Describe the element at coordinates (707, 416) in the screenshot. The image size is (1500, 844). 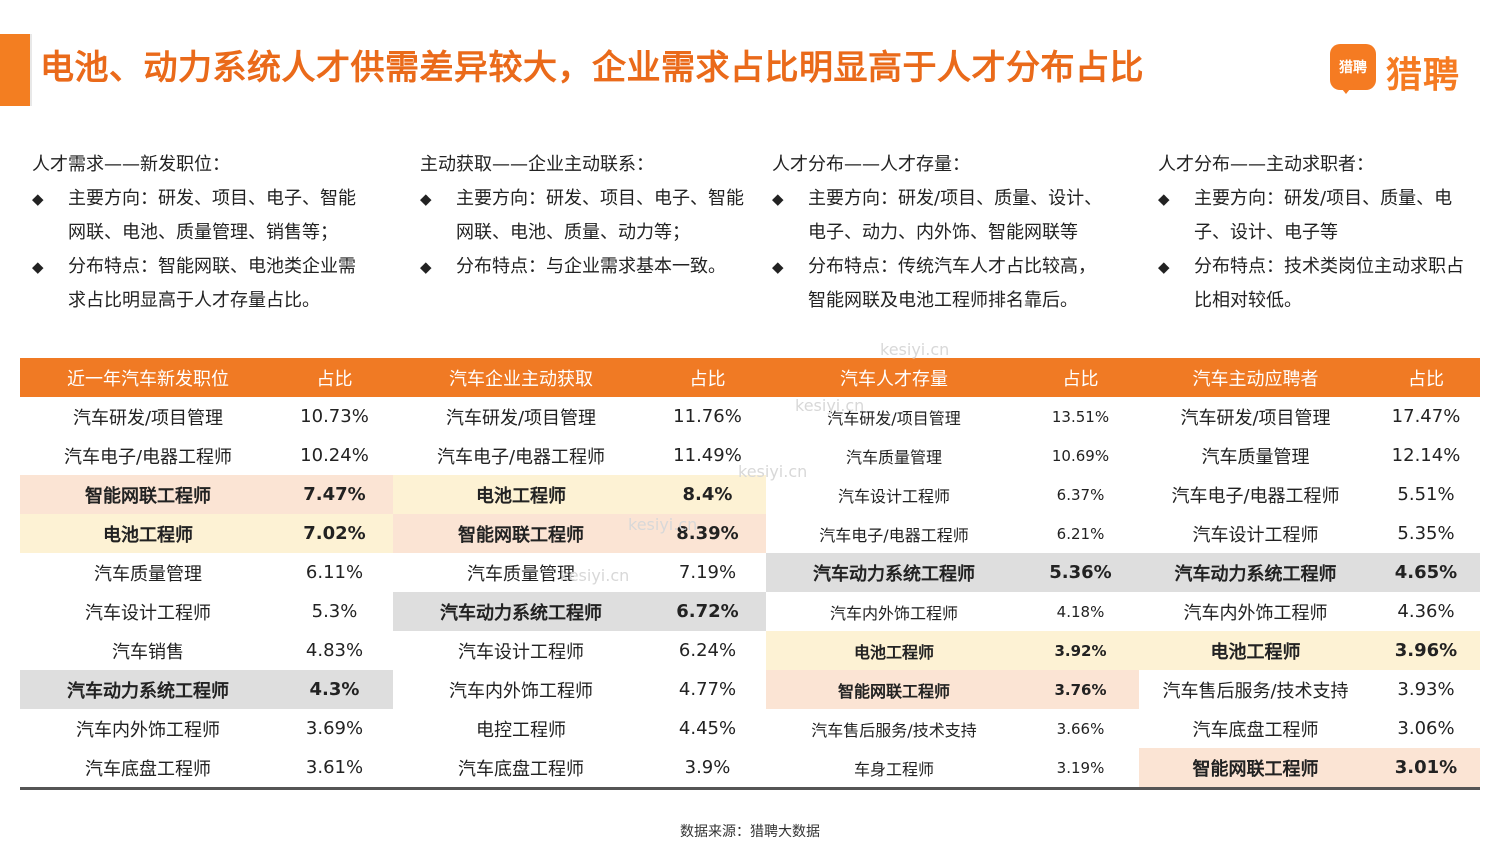
I see `share-cell: 11.76%` at that location.